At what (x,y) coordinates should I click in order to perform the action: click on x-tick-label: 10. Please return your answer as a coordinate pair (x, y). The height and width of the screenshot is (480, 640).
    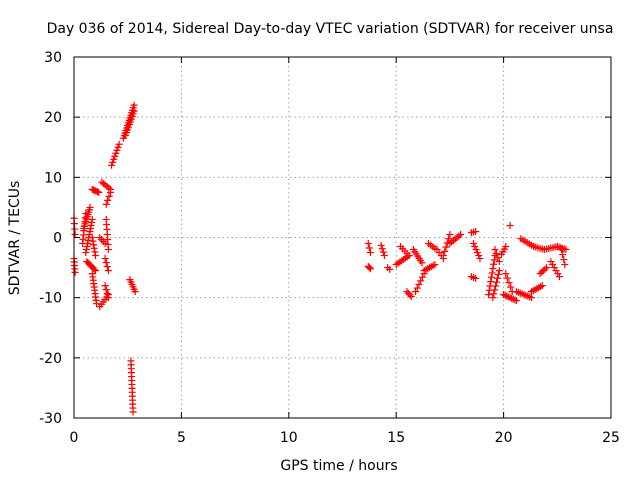
    Looking at the image, I should click on (289, 438).